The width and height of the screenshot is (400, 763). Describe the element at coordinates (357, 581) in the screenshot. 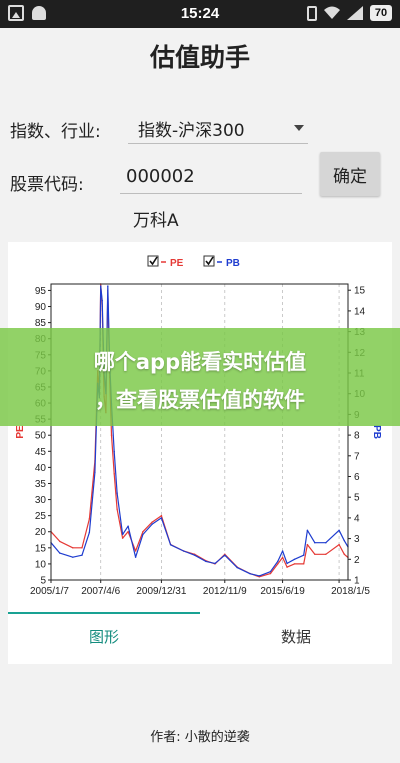

I see `right-tick-label: 1` at that location.